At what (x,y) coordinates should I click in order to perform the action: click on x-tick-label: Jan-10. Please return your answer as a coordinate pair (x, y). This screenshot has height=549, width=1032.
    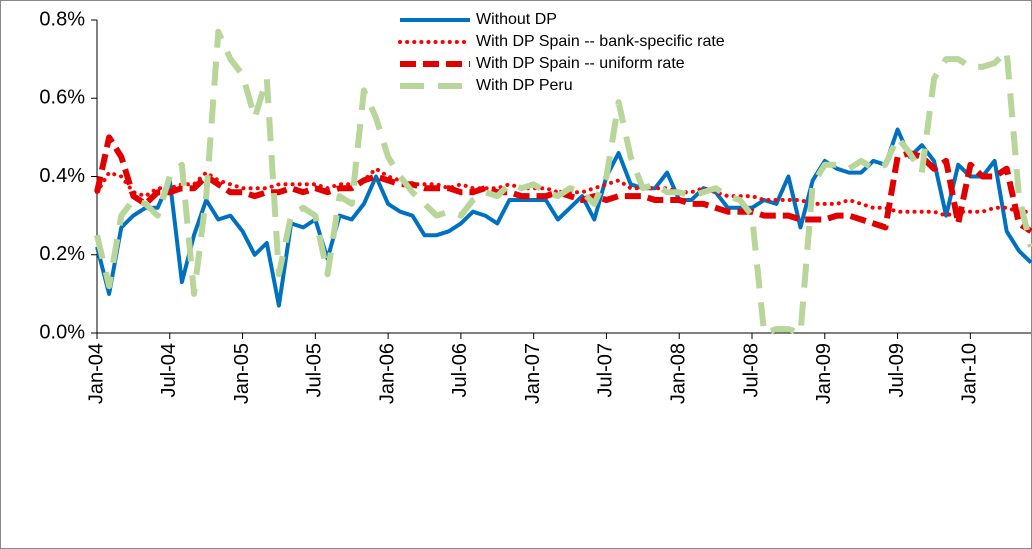
    Looking at the image, I should click on (970, 373).